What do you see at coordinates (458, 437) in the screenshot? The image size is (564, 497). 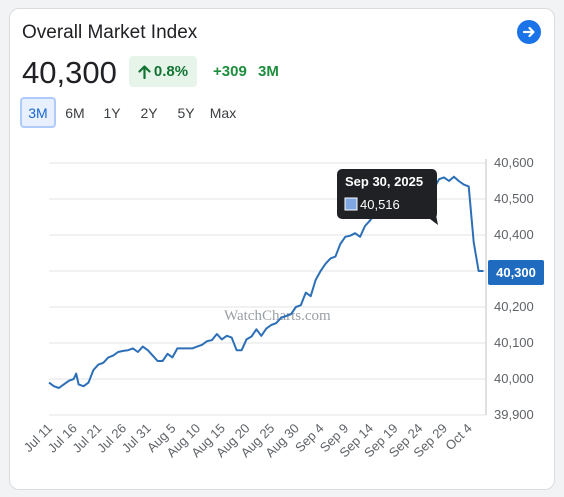 I see `x-tick-label: Oct 4` at bounding box center [458, 437].